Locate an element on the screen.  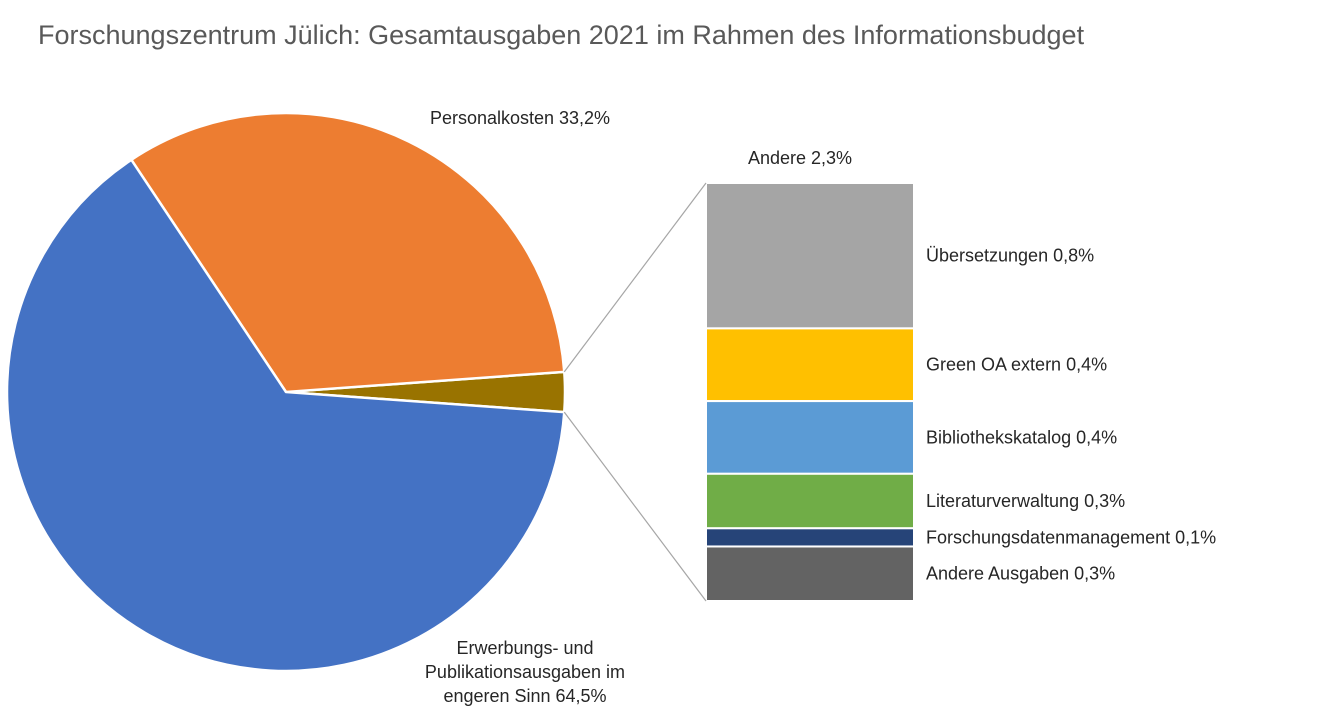
bar-segment-label-5: Forschungsdatenmanagement 0,1% is located at coordinates (1071, 537).